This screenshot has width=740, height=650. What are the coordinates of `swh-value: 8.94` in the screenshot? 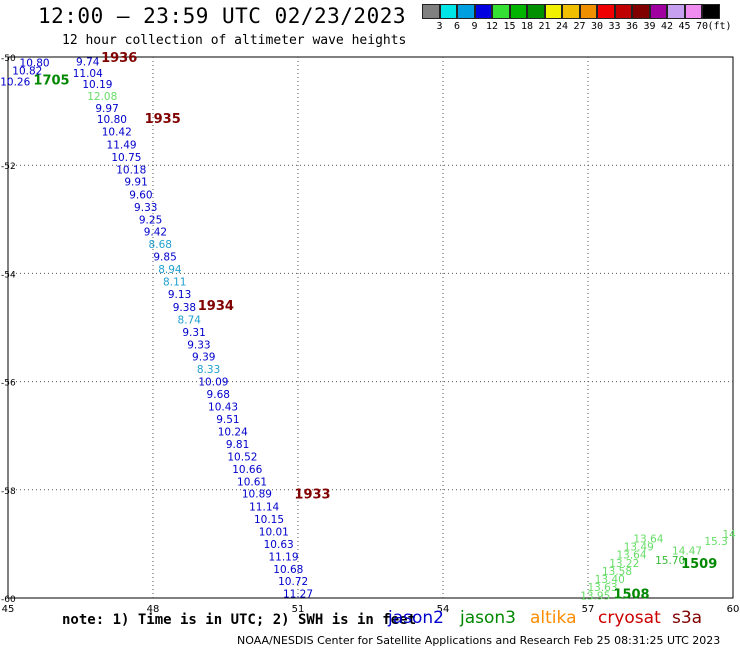 It's located at (170, 270).